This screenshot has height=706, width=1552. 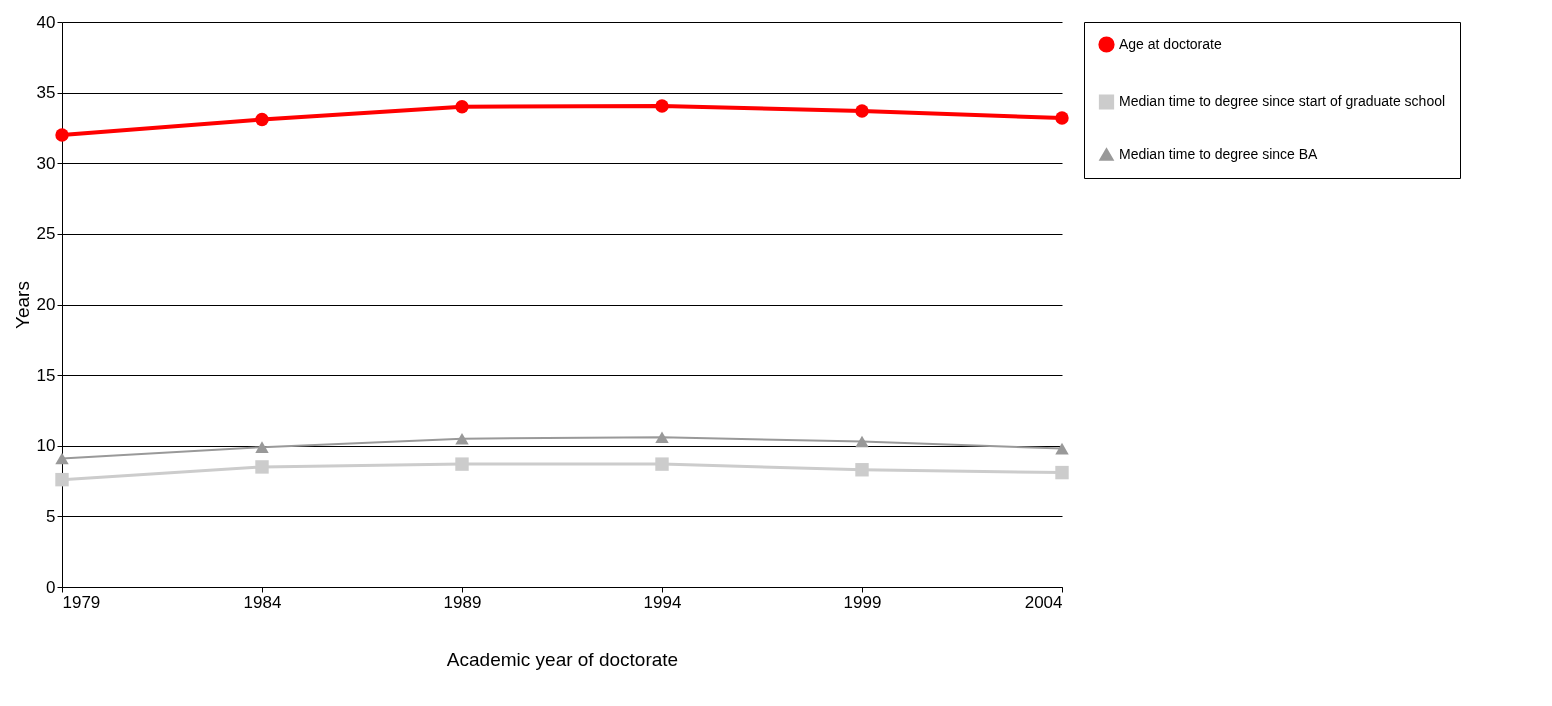 I want to click on legend-label: Age at doctorate, so click(x=1170, y=43).